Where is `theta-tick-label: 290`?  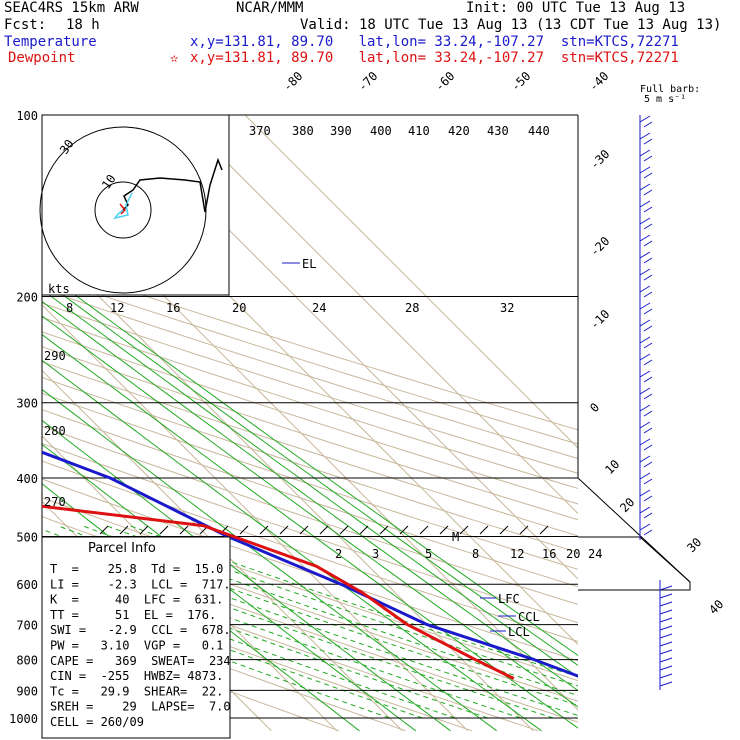
theta-tick-label: 290 is located at coordinates (55, 356).